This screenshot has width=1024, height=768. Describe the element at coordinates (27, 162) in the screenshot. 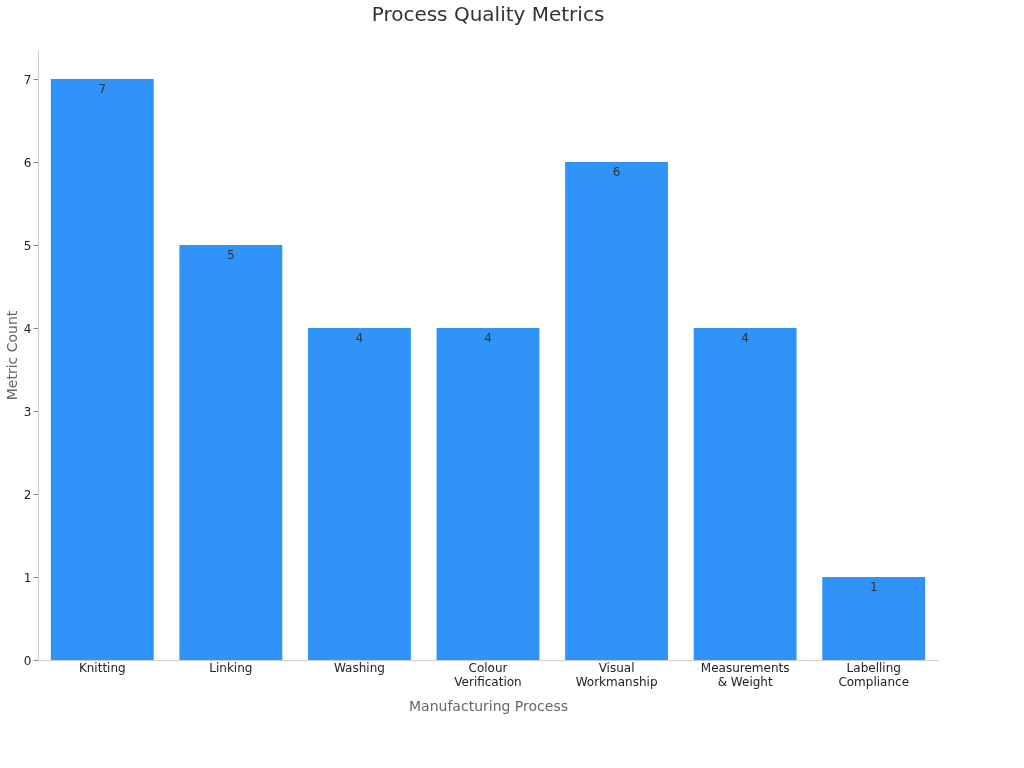

I see `y-tick-label: 6` at that location.